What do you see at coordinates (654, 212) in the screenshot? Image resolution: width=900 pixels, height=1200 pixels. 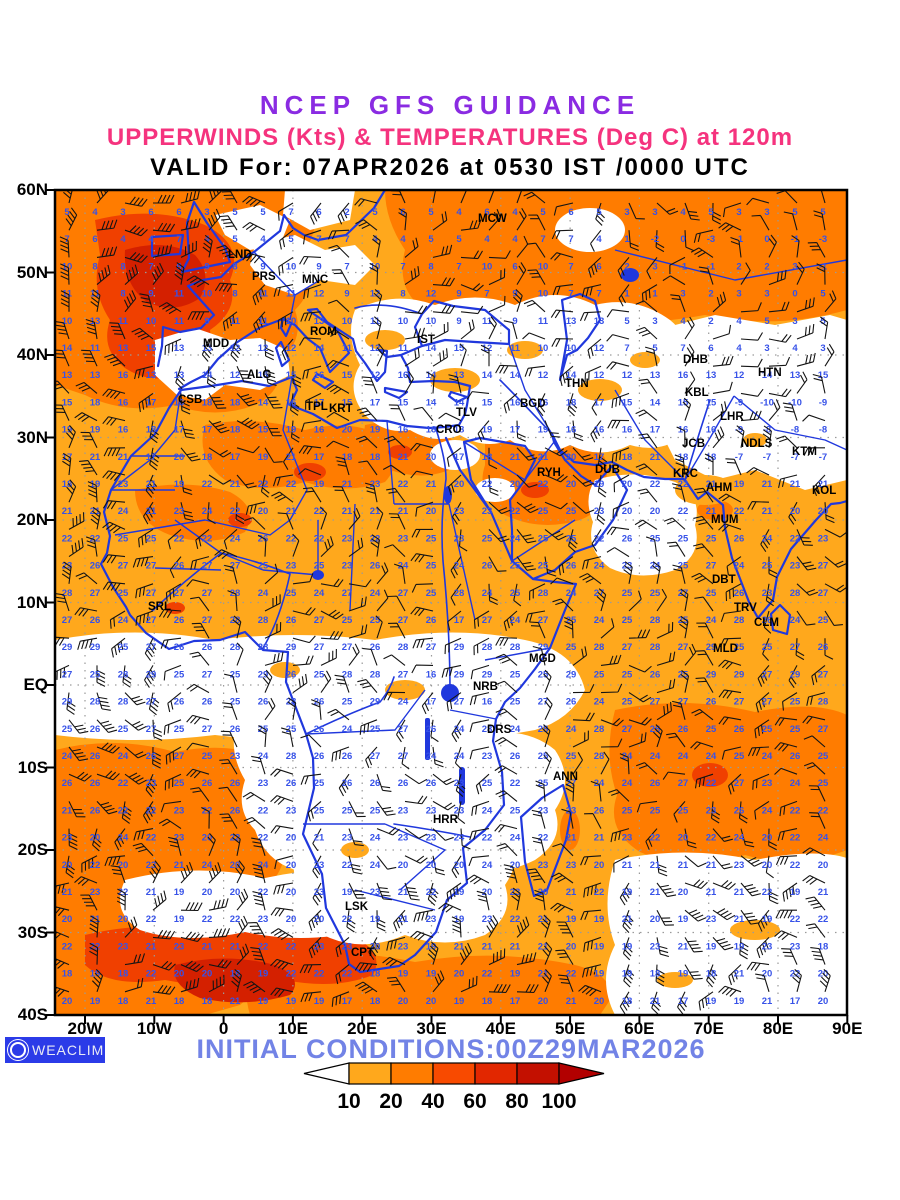 I see `svg-text: 3` at bounding box center [654, 212].